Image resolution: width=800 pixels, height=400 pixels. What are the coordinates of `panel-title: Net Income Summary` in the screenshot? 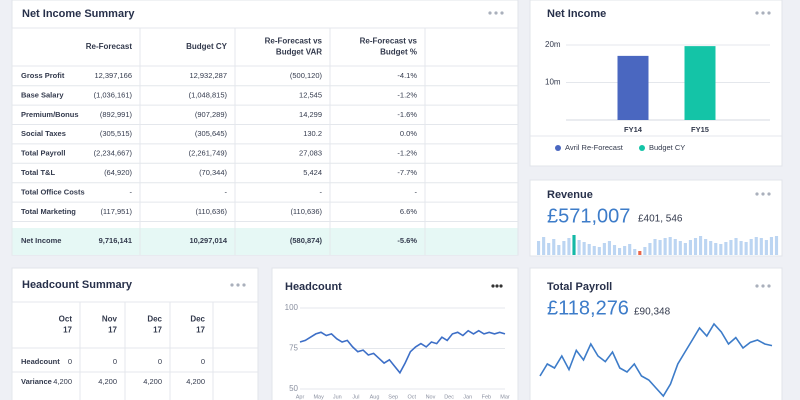 It's located at (78, 14).